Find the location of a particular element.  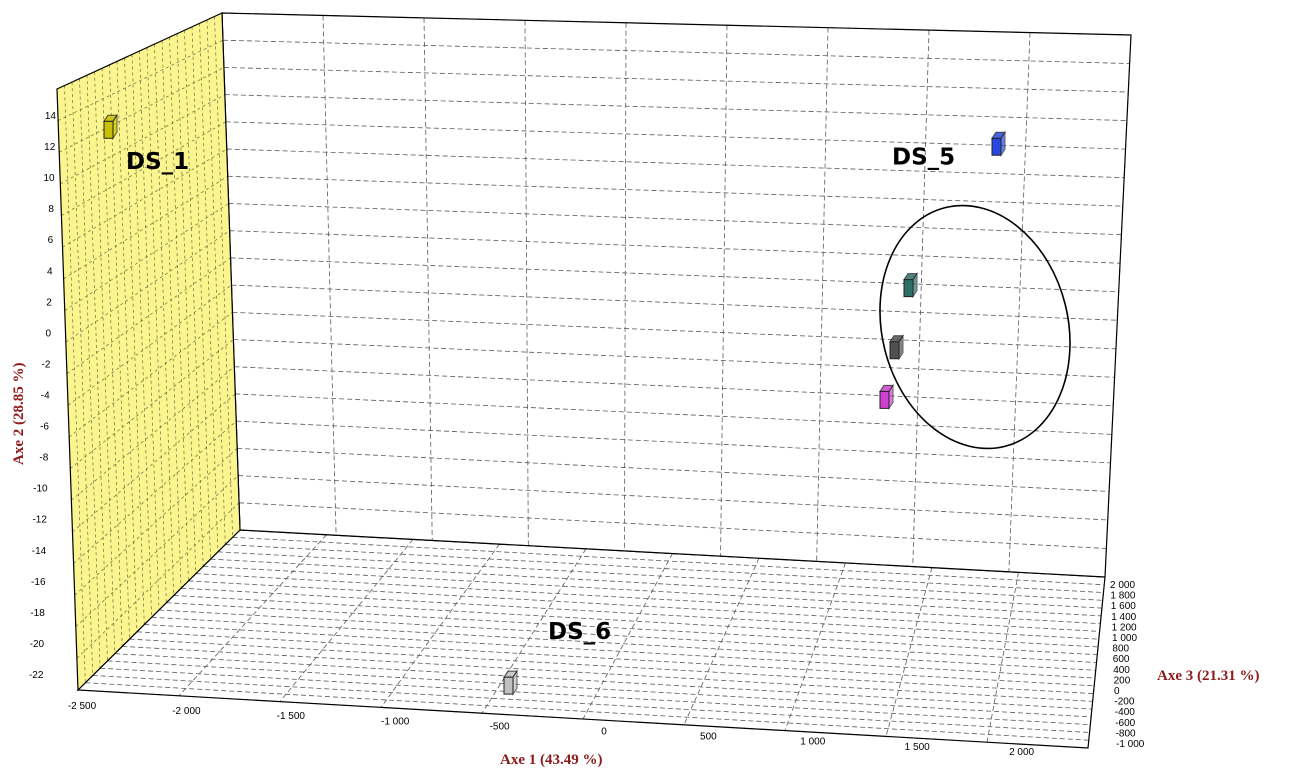

z-tick-label: -800 is located at coordinates (1126, 733).